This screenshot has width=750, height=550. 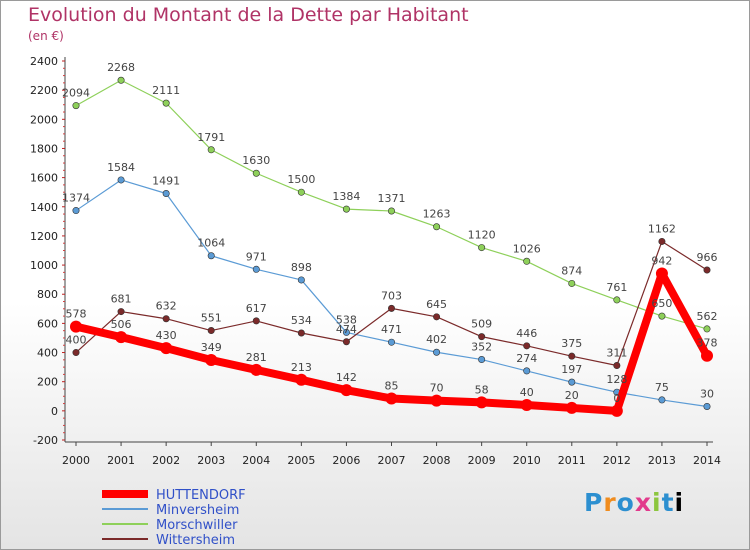 I want to click on y-tick-label: 400, so click(x=47, y=353).